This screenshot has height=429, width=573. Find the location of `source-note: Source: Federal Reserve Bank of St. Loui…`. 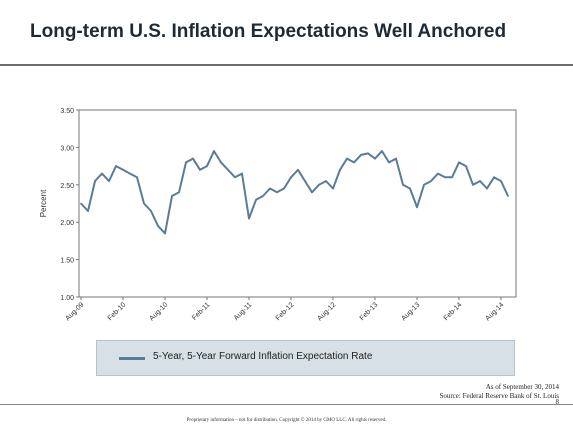

source-note: Source: Federal Reserve Bank of St. Loui… is located at coordinates (499, 396).